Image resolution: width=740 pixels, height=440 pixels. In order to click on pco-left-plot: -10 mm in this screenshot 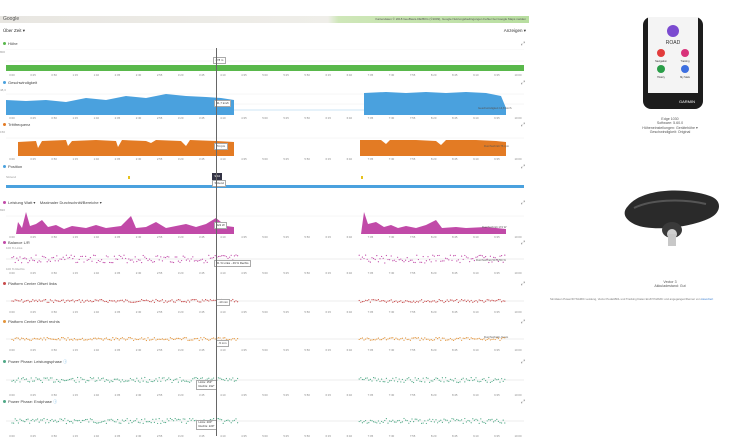, I will do `click(265, 299)`.